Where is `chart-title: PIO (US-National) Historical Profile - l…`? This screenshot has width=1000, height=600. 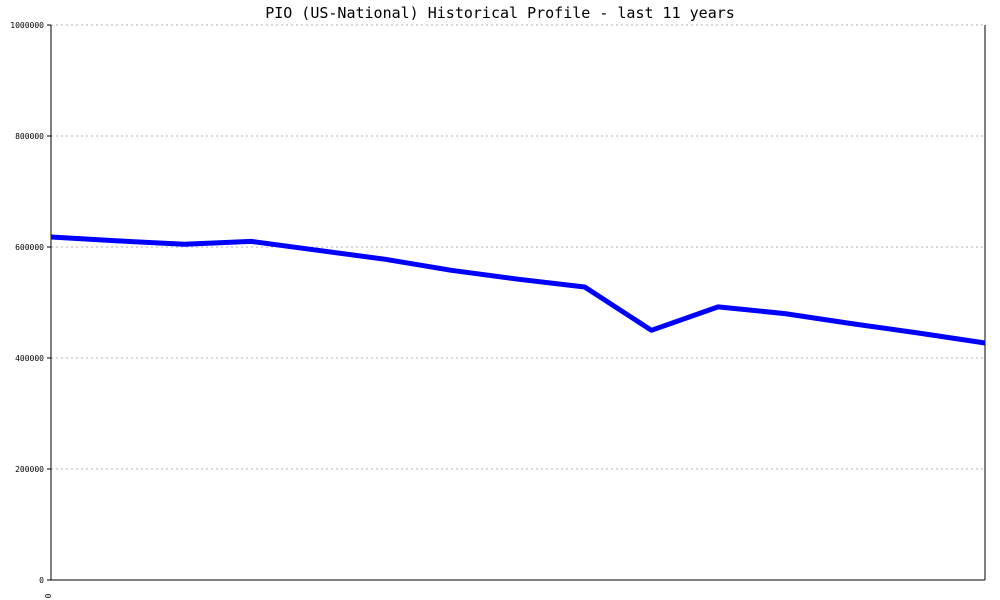 chart-title: PIO (US-National) Historical Profile - l… is located at coordinates (500, 13).